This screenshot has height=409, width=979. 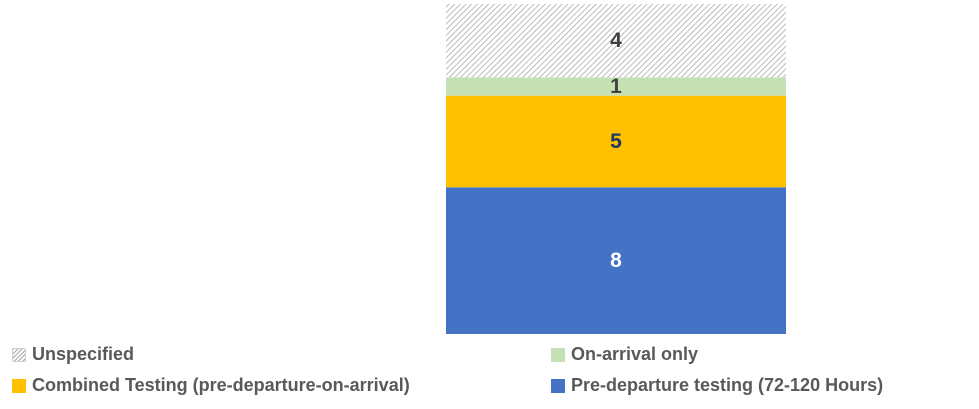 I want to click on legend-item-unspecified: Unspecified, so click(x=73, y=354).